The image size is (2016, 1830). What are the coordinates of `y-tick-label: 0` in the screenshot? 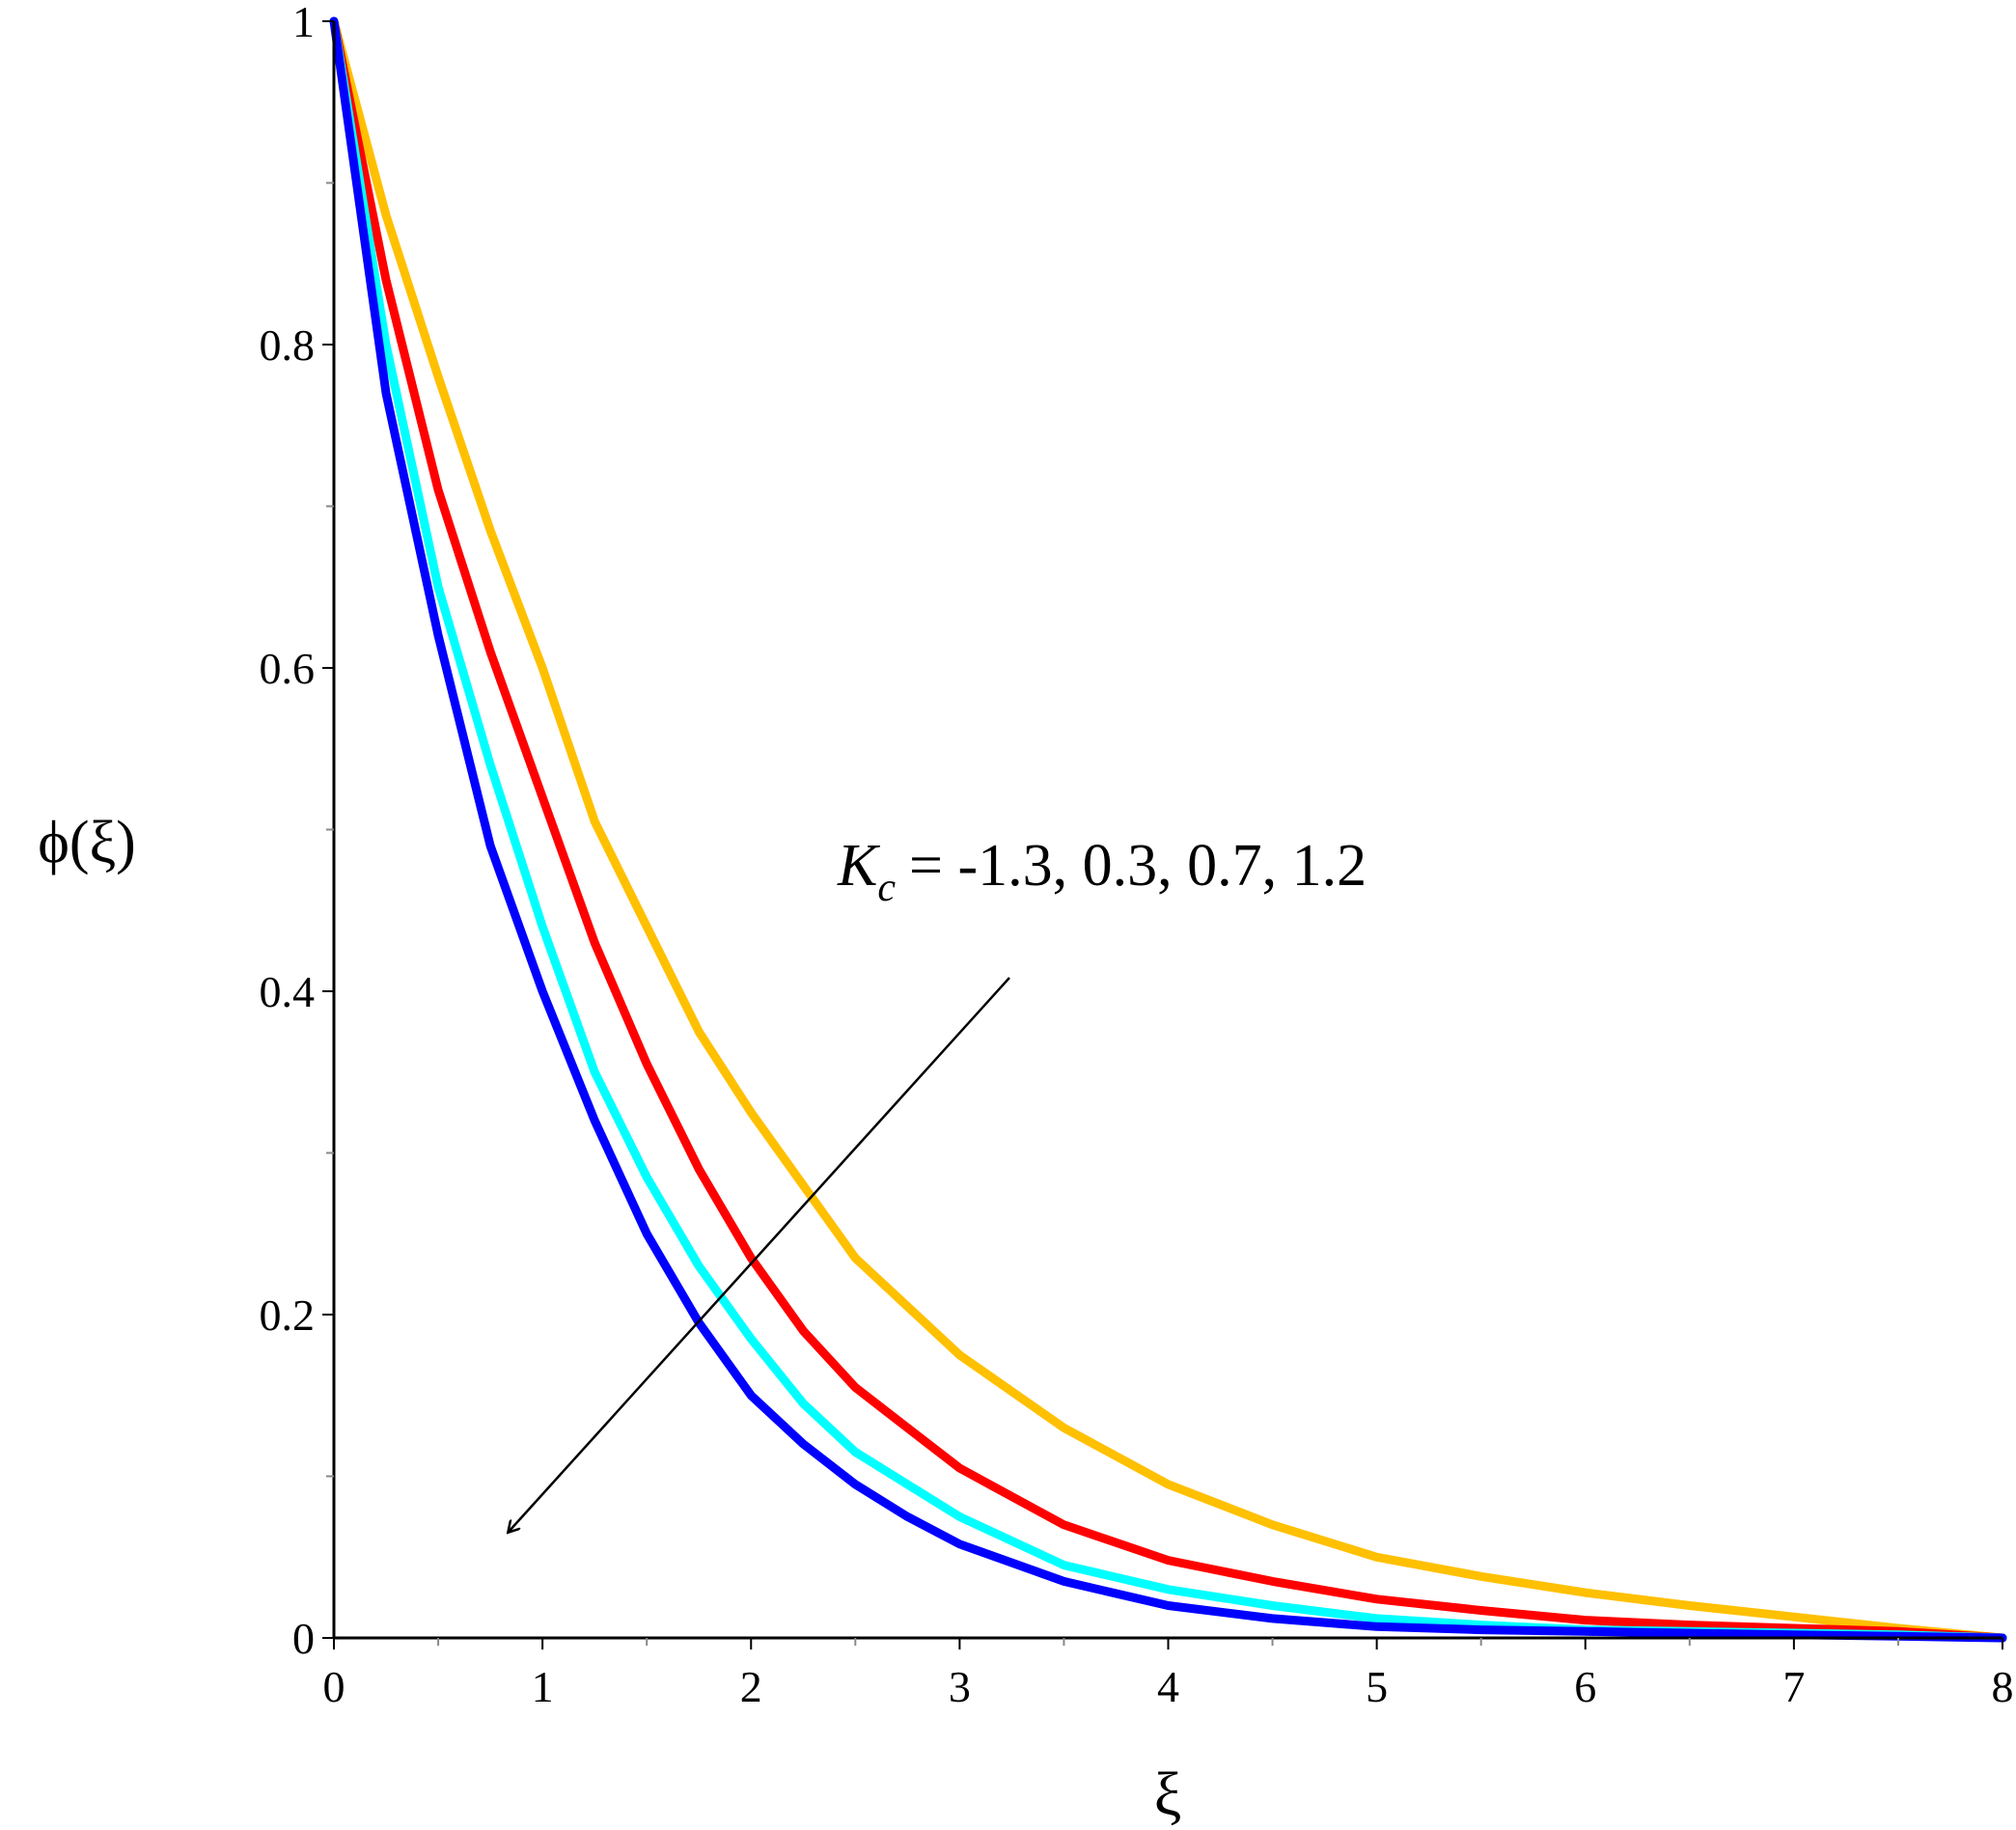 It's located at (303, 1638).